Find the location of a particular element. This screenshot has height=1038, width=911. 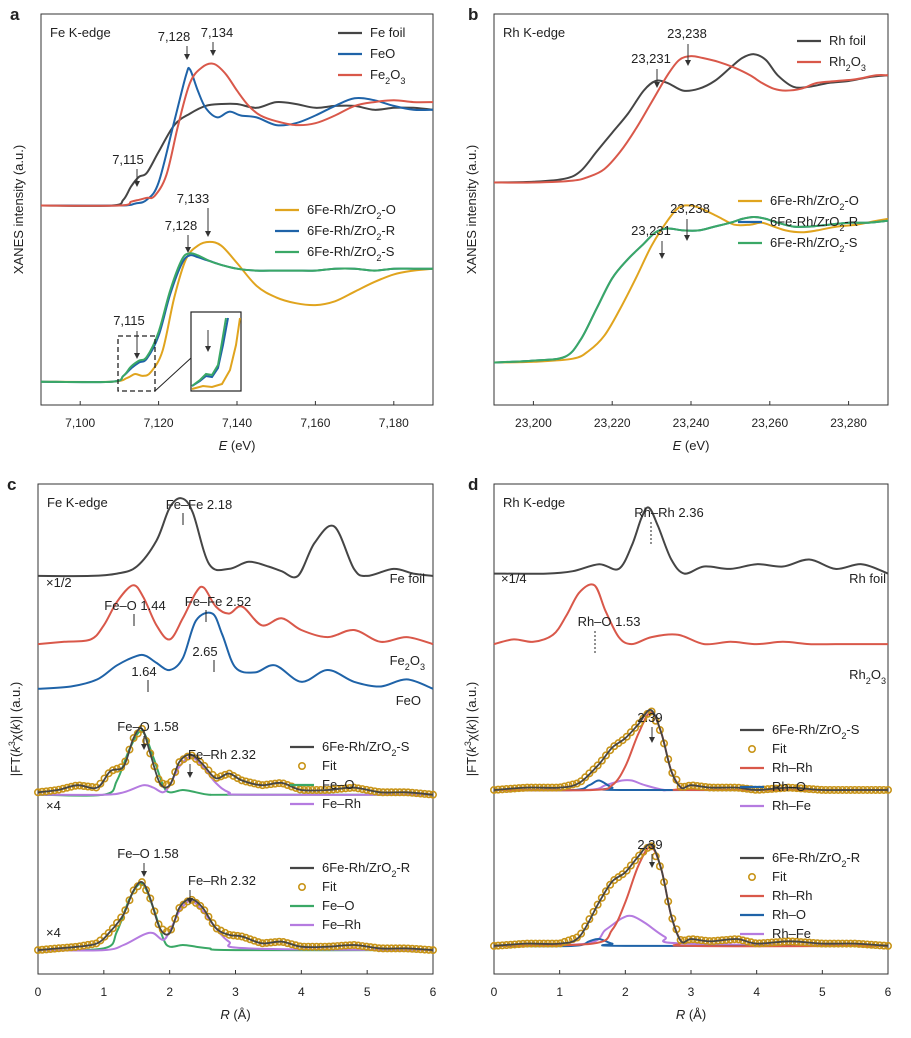

x-axis-label: R (Å) is located at coordinates (235, 1014).